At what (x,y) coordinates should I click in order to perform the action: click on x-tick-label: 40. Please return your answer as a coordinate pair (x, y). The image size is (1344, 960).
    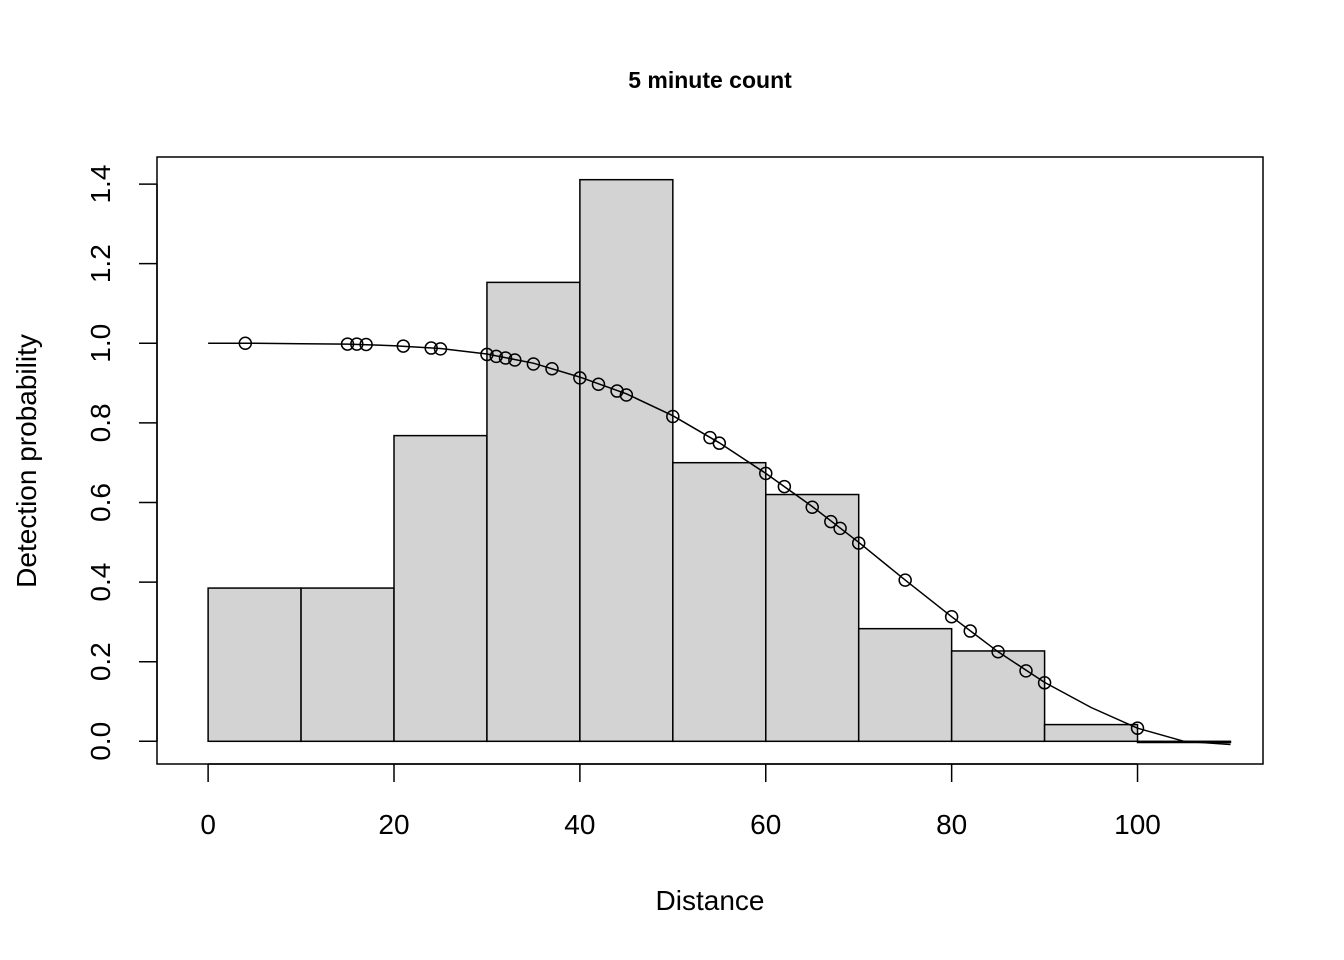
    Looking at the image, I should click on (579, 824).